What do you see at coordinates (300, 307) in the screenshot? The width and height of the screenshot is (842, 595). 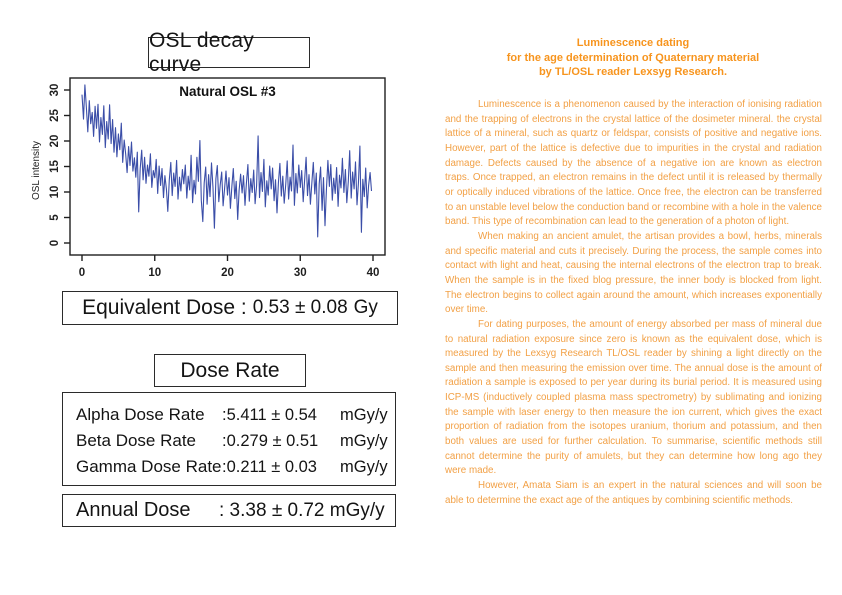 I see `equivalent-dose-value: 0.53 ± 0.08` at bounding box center [300, 307].